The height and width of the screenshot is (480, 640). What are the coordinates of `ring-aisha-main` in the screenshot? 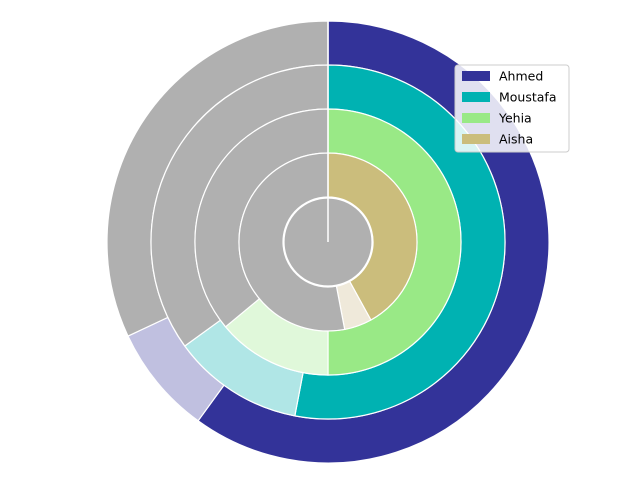 It's located at (372, 236).